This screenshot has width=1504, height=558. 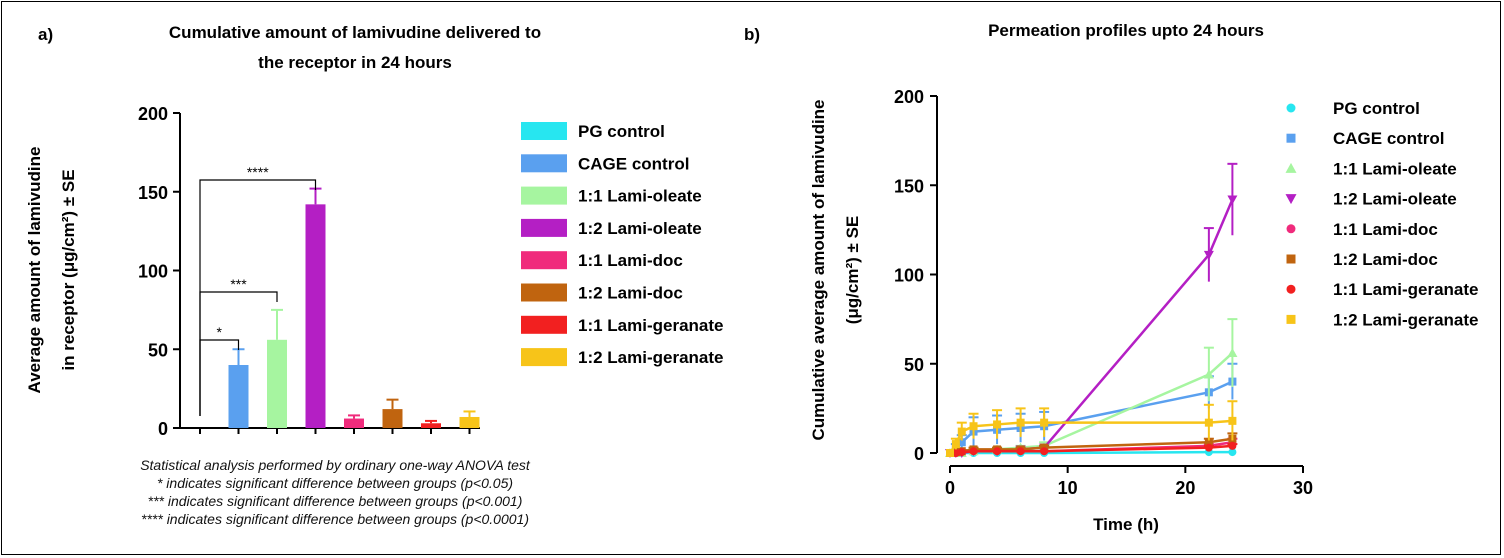 What do you see at coordinates (220, 332) in the screenshot?
I see `significance-label: *` at bounding box center [220, 332].